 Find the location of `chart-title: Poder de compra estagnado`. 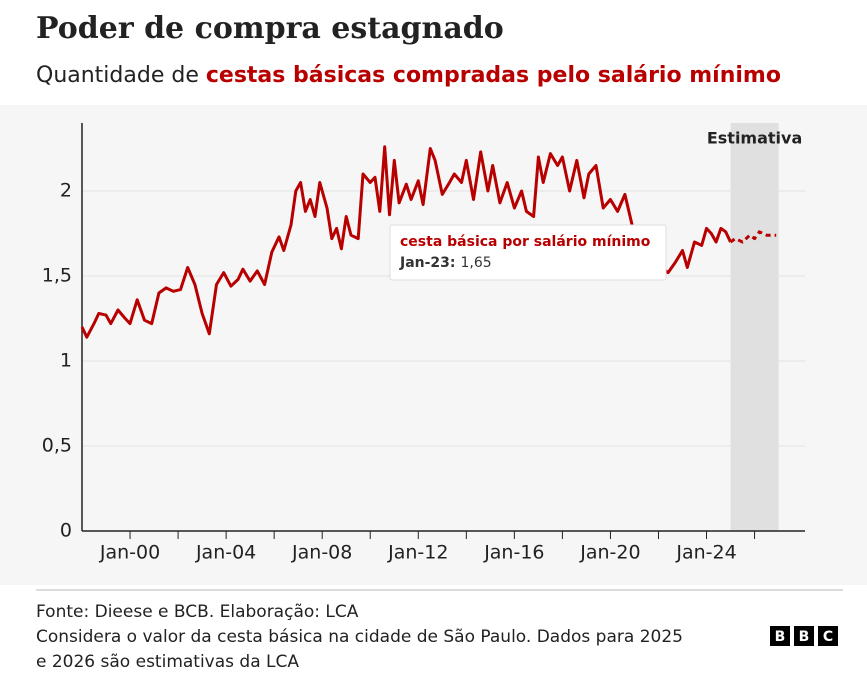

chart-title: Poder de compra estagnado is located at coordinates (270, 28).